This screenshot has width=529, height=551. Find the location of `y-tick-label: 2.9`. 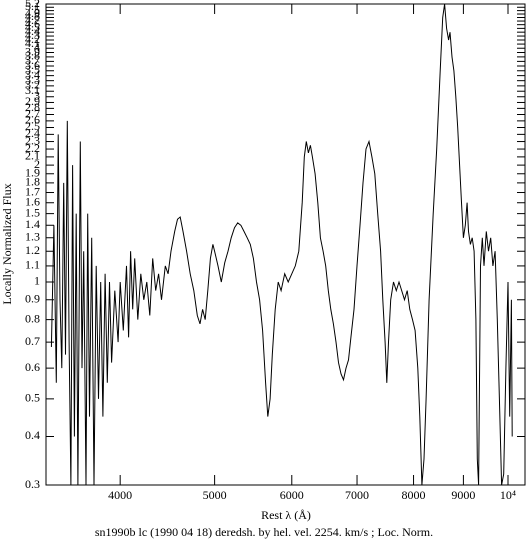

y-tick-label: 2.9 is located at coordinates (32, 101).